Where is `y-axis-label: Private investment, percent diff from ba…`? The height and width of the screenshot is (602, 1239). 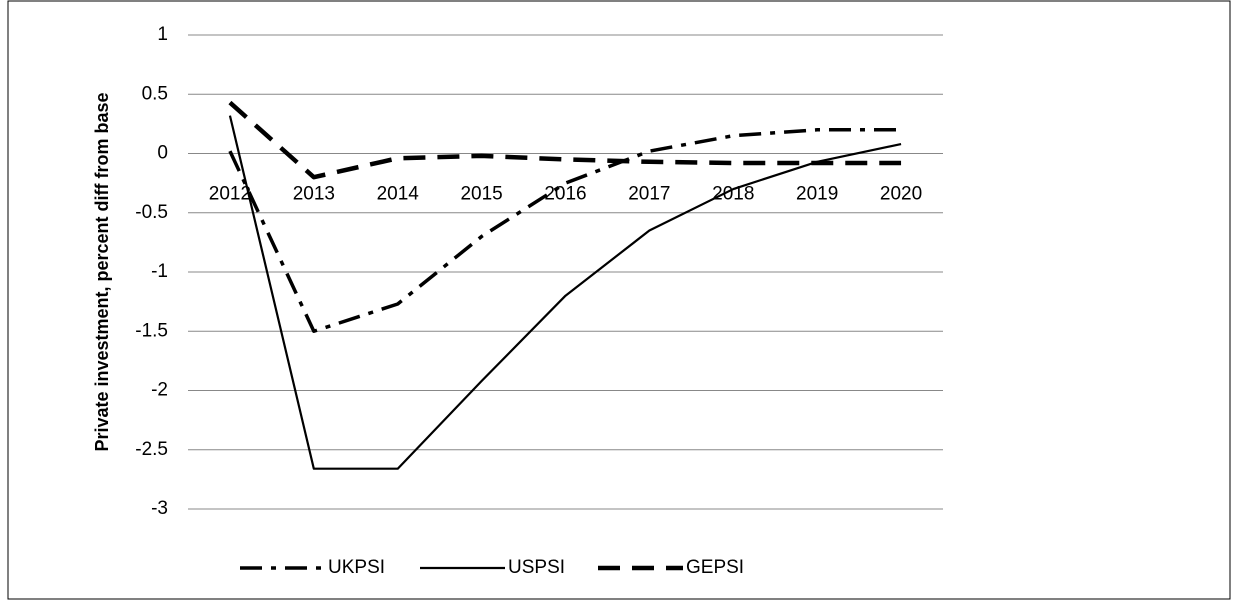 y-axis-label: Private investment, percent diff from ba… is located at coordinates (102, 271).